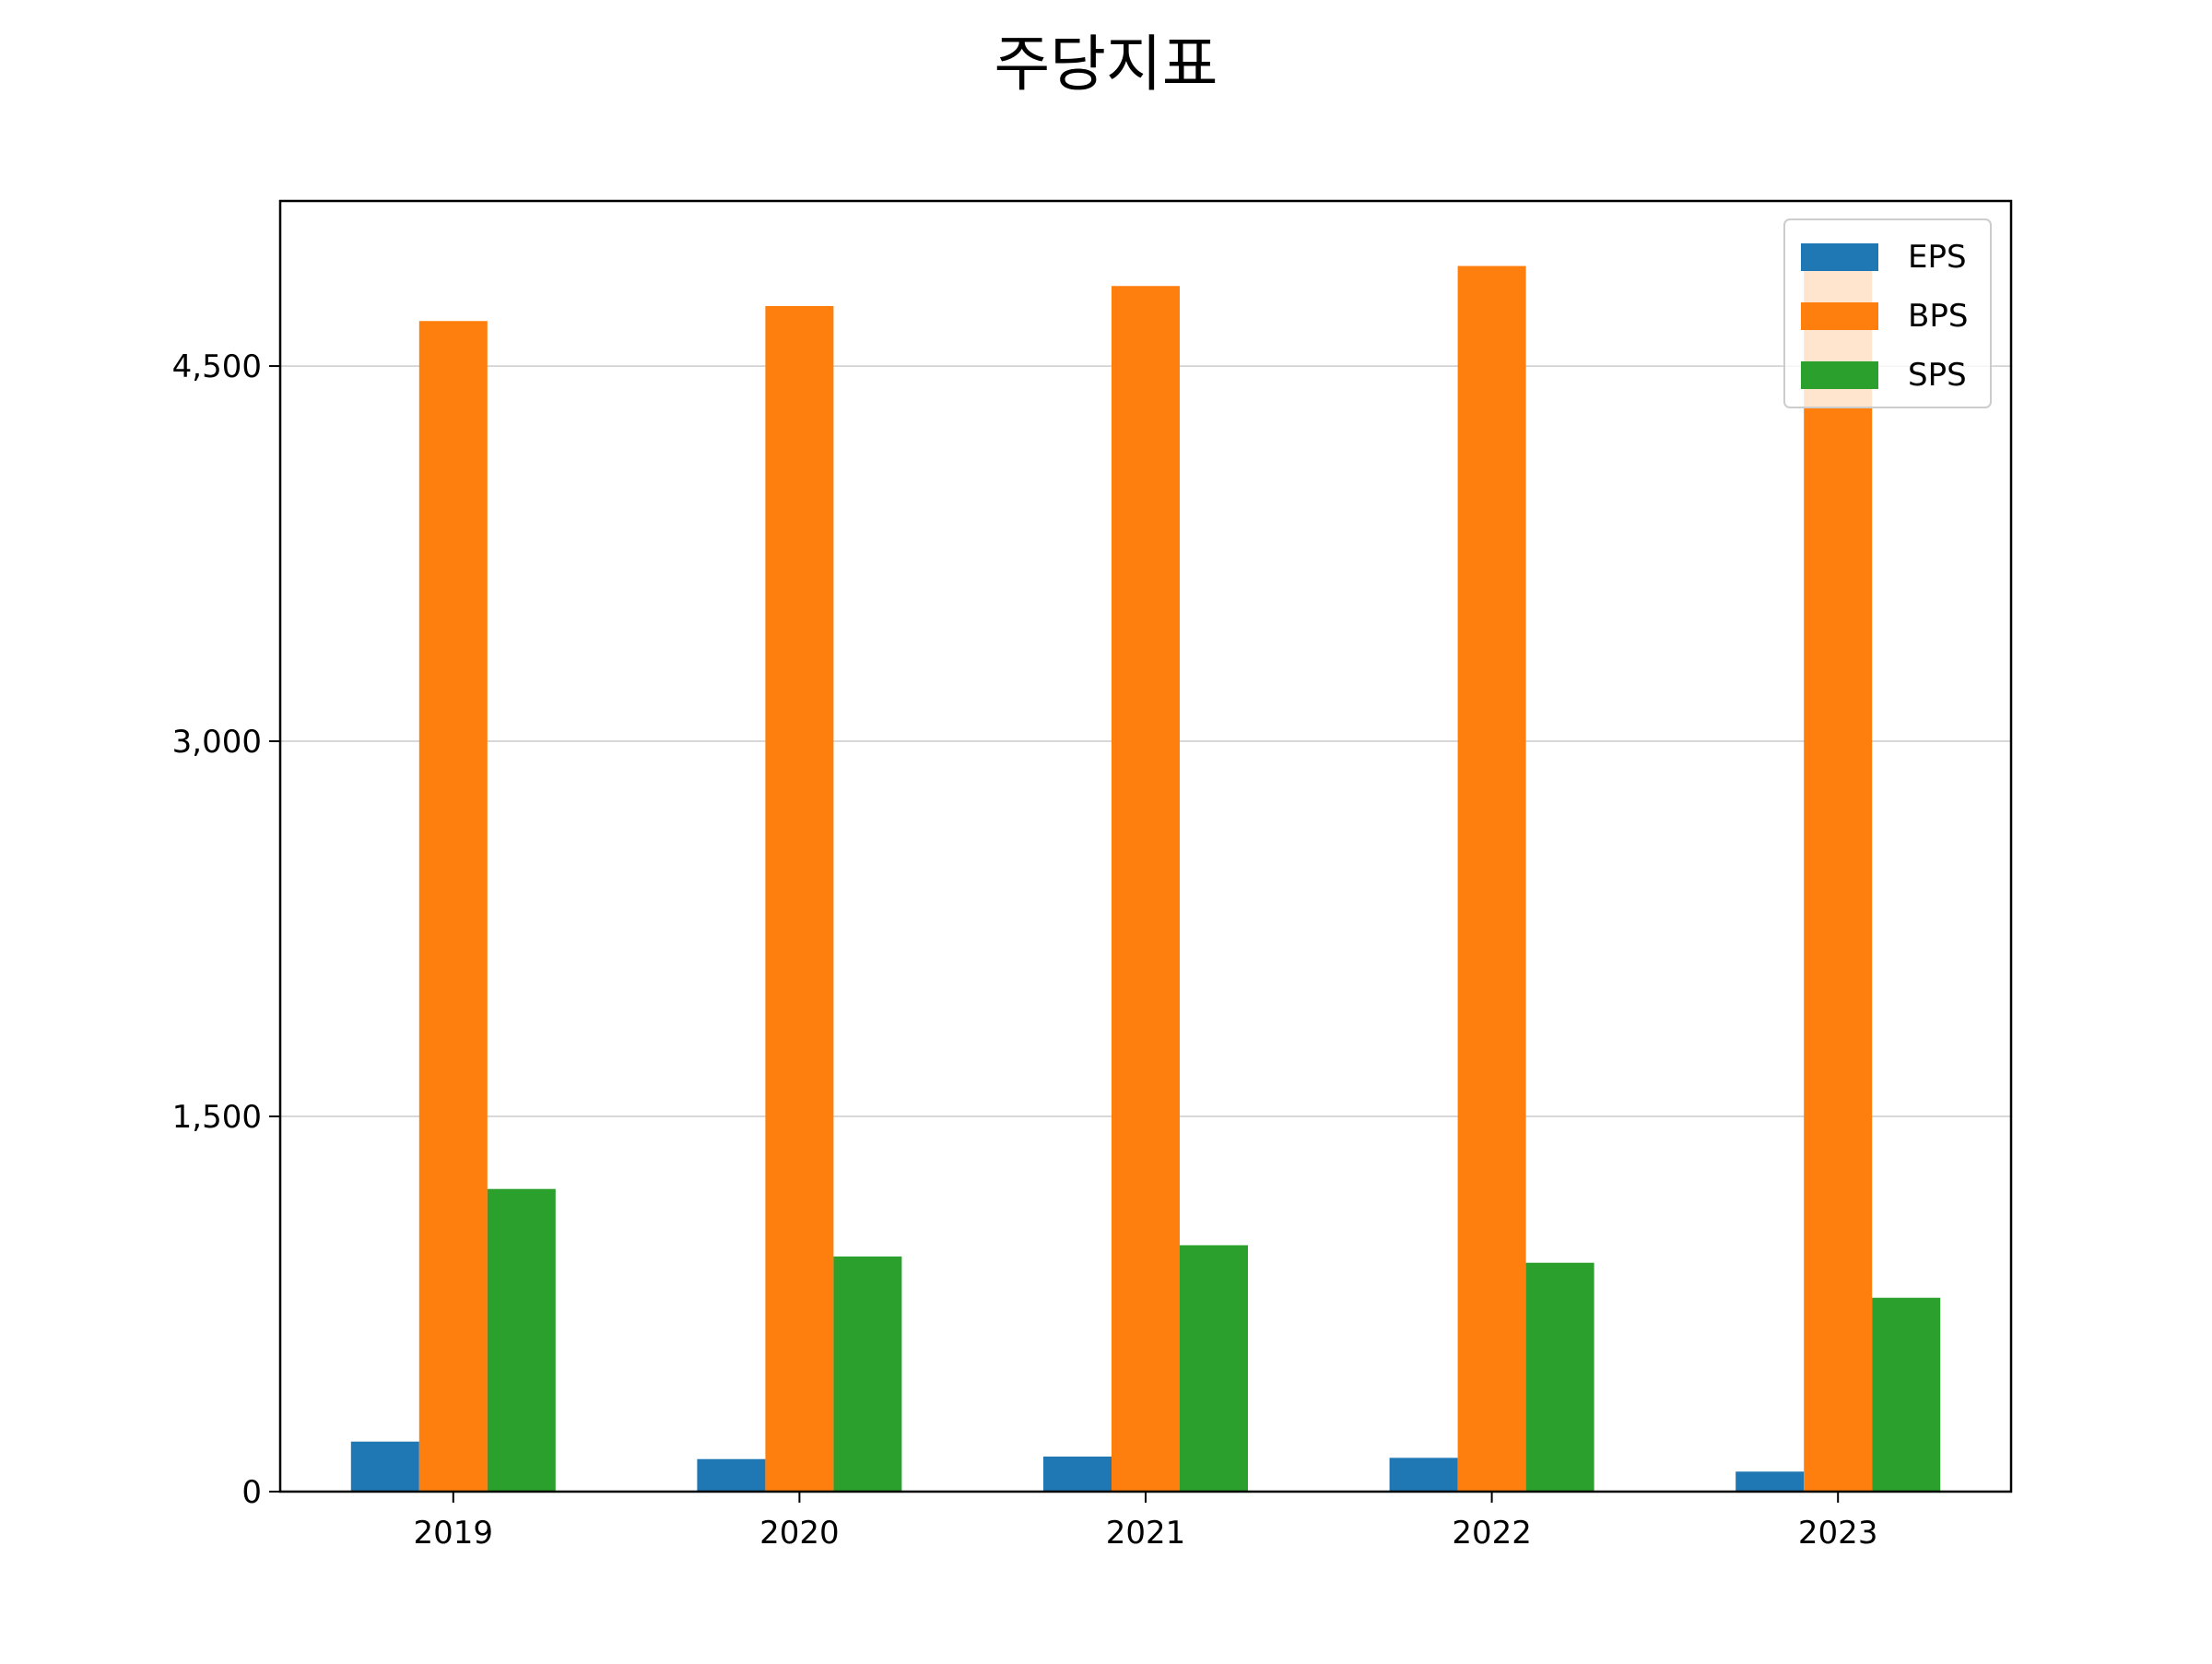 The width and height of the screenshot is (2212, 1664). Describe the element at coordinates (1077, 1474) in the screenshot. I see `bar-eps-2021` at that location.